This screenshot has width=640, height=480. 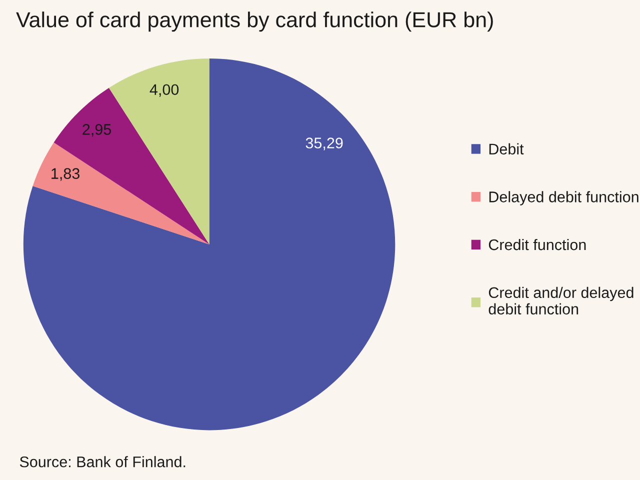 What do you see at coordinates (506, 148) in the screenshot?
I see `legend-label: Debit` at bounding box center [506, 148].